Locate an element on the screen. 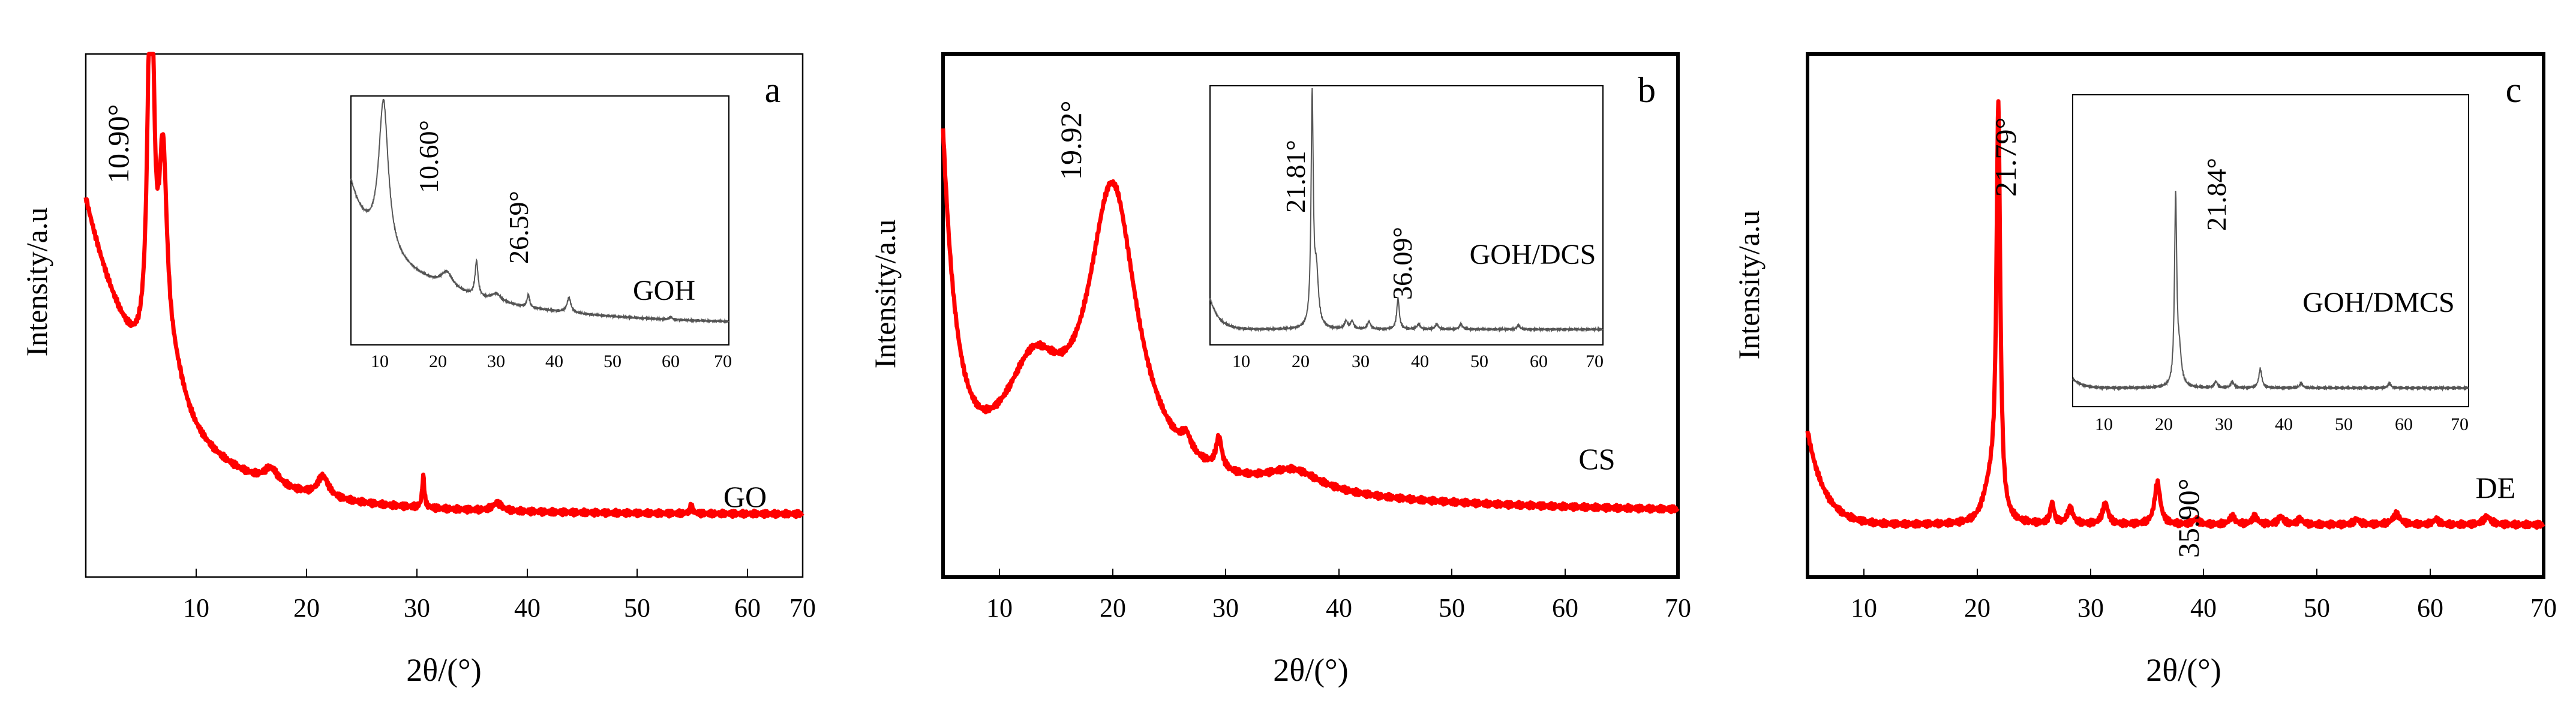 The height and width of the screenshot is (712, 2576). panel-a-inset-xtick-label: 10 is located at coordinates (380, 361).